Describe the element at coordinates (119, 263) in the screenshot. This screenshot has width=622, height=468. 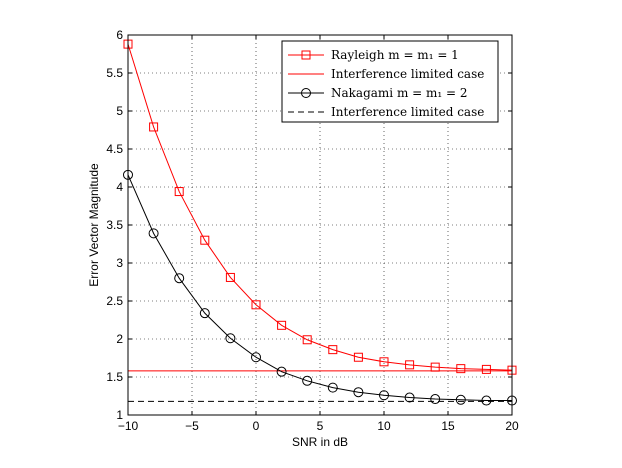
I see `y-tick-label: 3` at that location.